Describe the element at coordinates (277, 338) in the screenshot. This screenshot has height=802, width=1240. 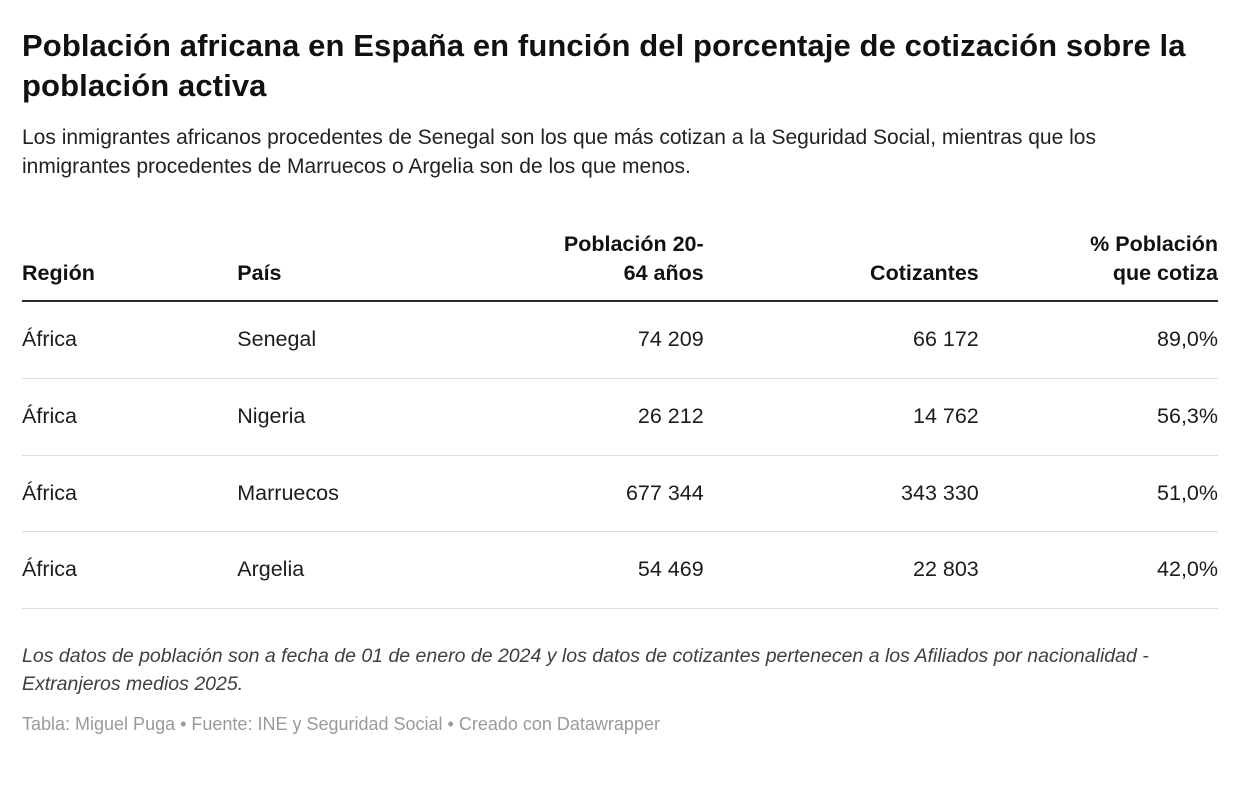
I see `cell-country: Senegal` at that location.